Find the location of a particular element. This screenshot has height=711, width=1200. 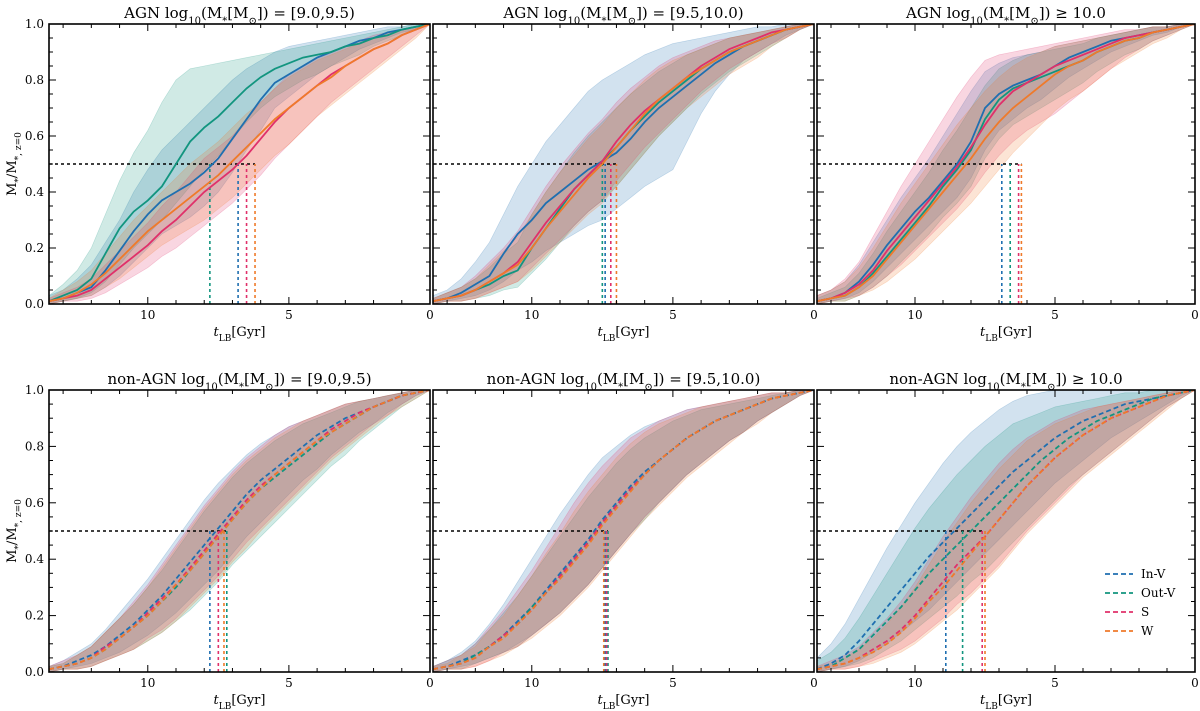

legend-label-s: S is located at coordinates (1145, 612).